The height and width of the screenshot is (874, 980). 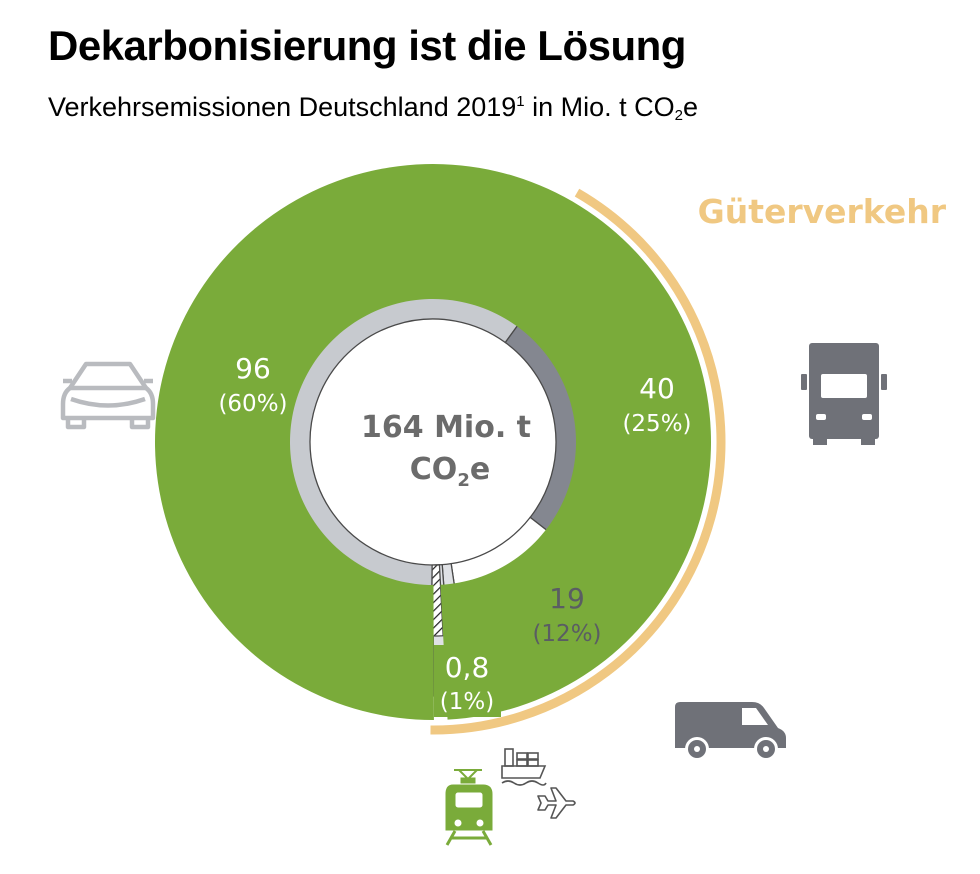 What do you see at coordinates (822, 211) in the screenshot?
I see `freight-group-label: Güterverkehr` at bounding box center [822, 211].